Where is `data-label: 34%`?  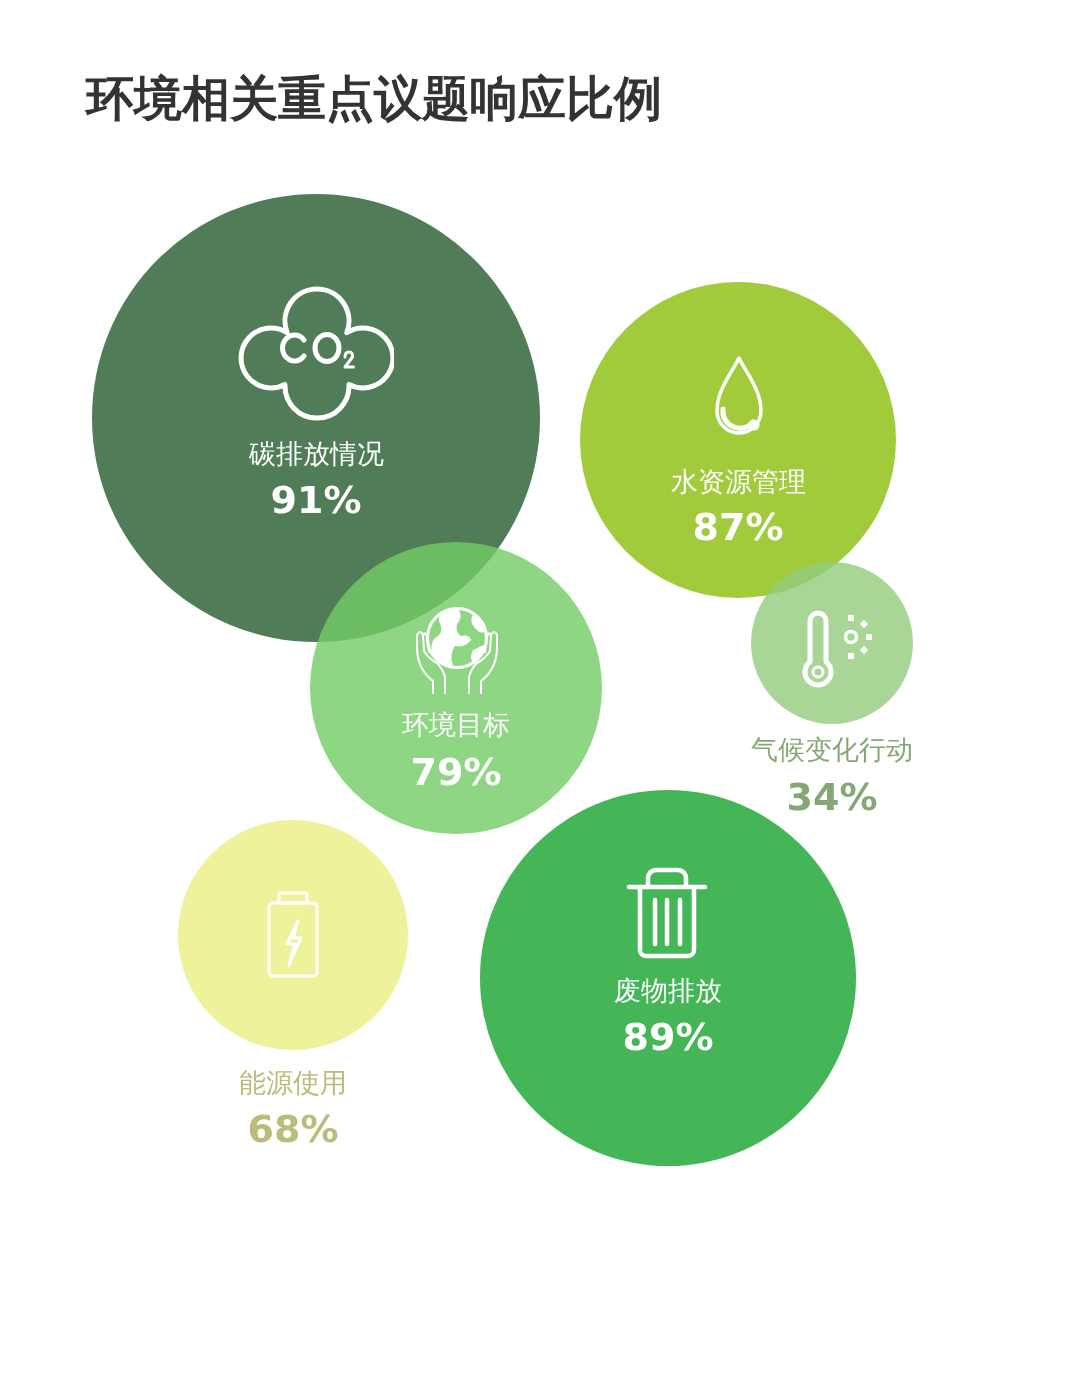 data-label: 34% is located at coordinates (832, 796).